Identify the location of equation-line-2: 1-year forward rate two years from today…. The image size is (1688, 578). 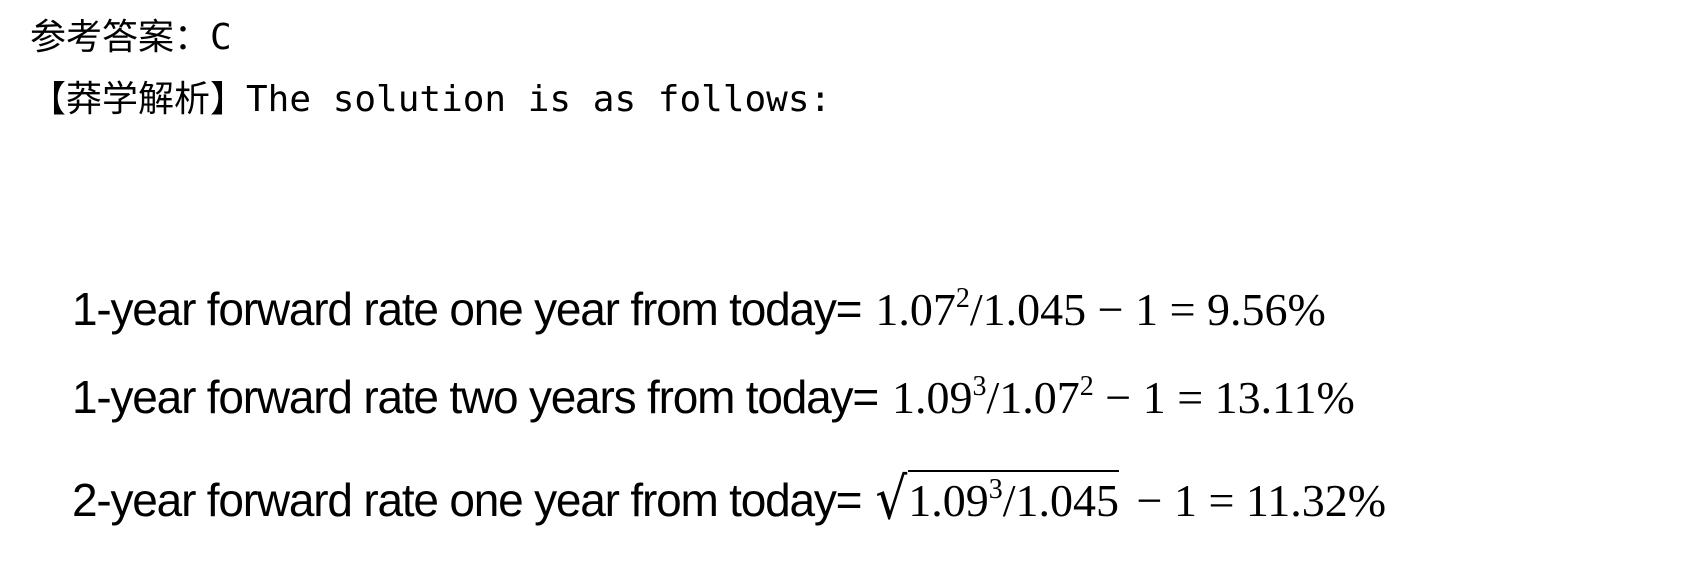
(713, 402).